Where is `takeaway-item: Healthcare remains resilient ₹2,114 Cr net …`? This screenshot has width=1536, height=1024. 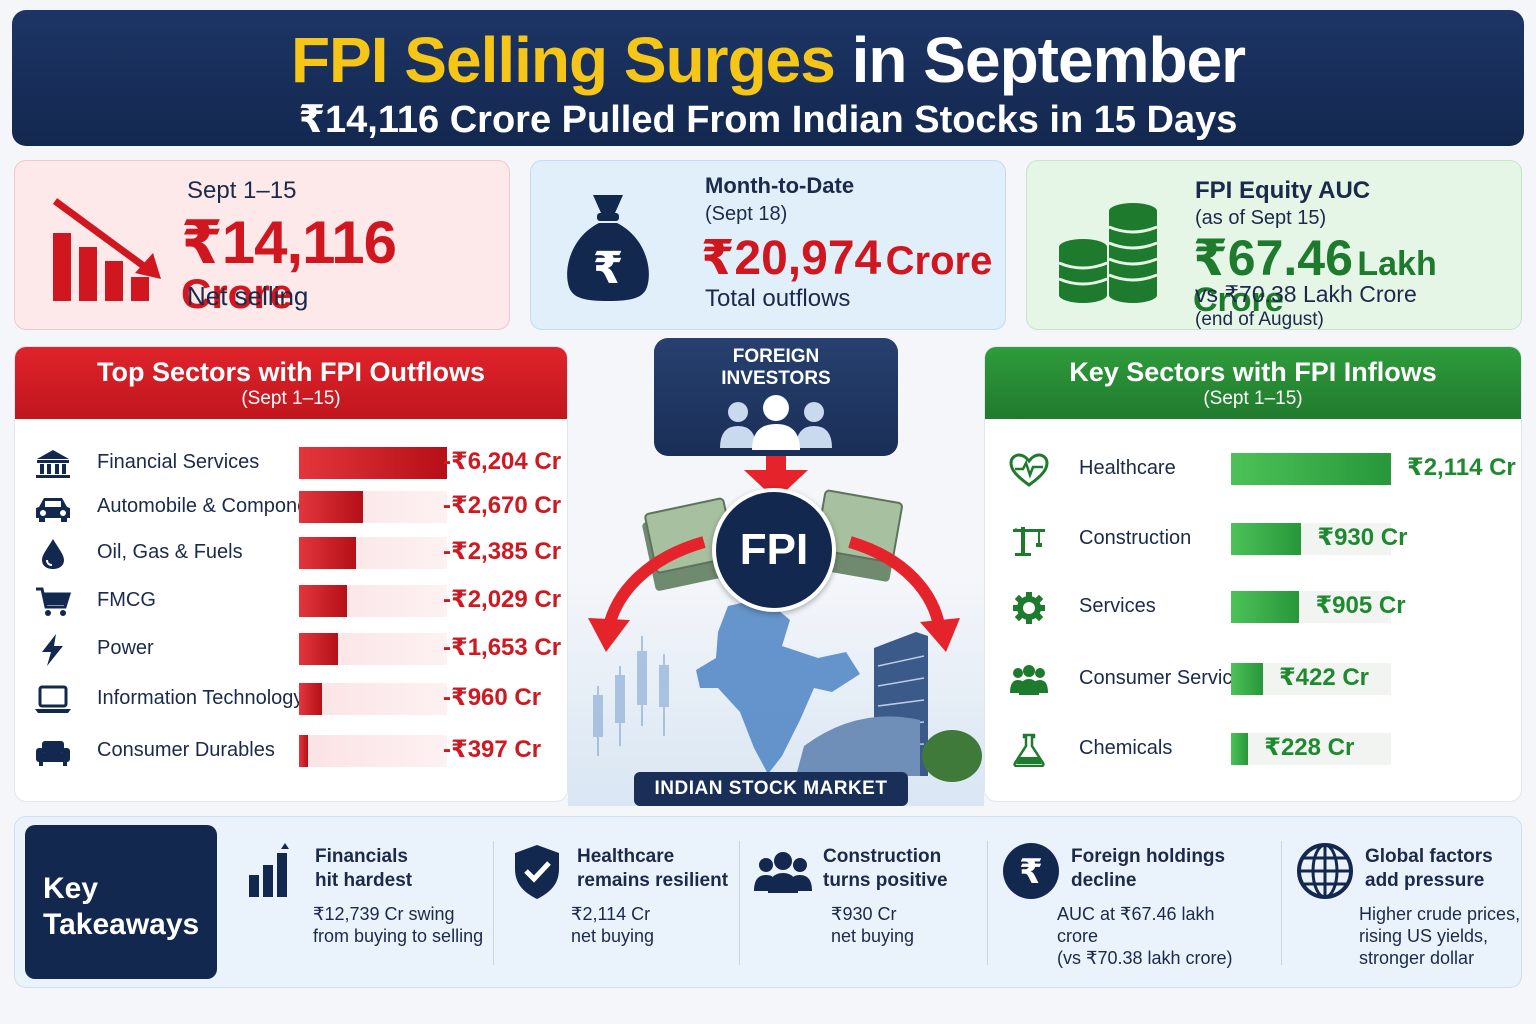
takeaway-item: Healthcare remains resilient ₹2,114 Cr net … is located at coordinates (632, 902).